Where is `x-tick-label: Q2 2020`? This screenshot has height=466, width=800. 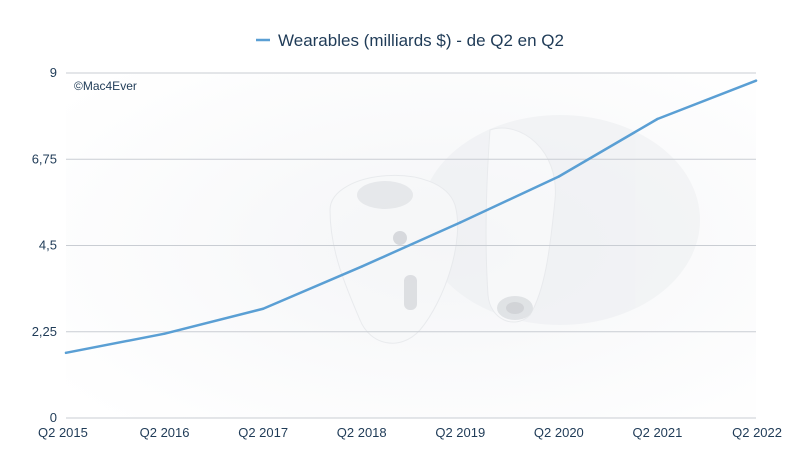
x-tick-label: Q2 2020 is located at coordinates (559, 432).